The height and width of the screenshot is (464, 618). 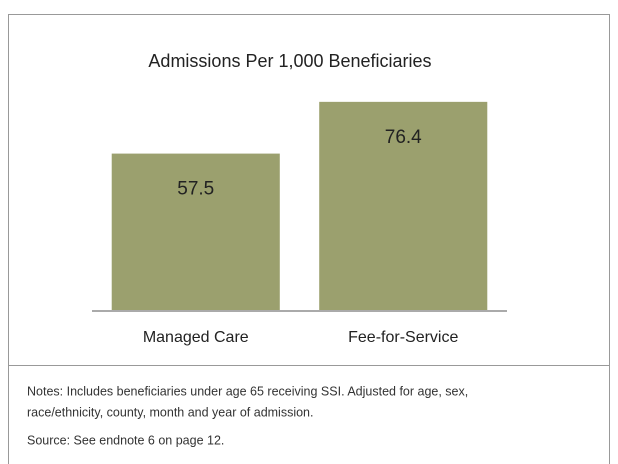 What do you see at coordinates (195, 189) in the screenshot?
I see `value-label: 57.5` at bounding box center [195, 189].